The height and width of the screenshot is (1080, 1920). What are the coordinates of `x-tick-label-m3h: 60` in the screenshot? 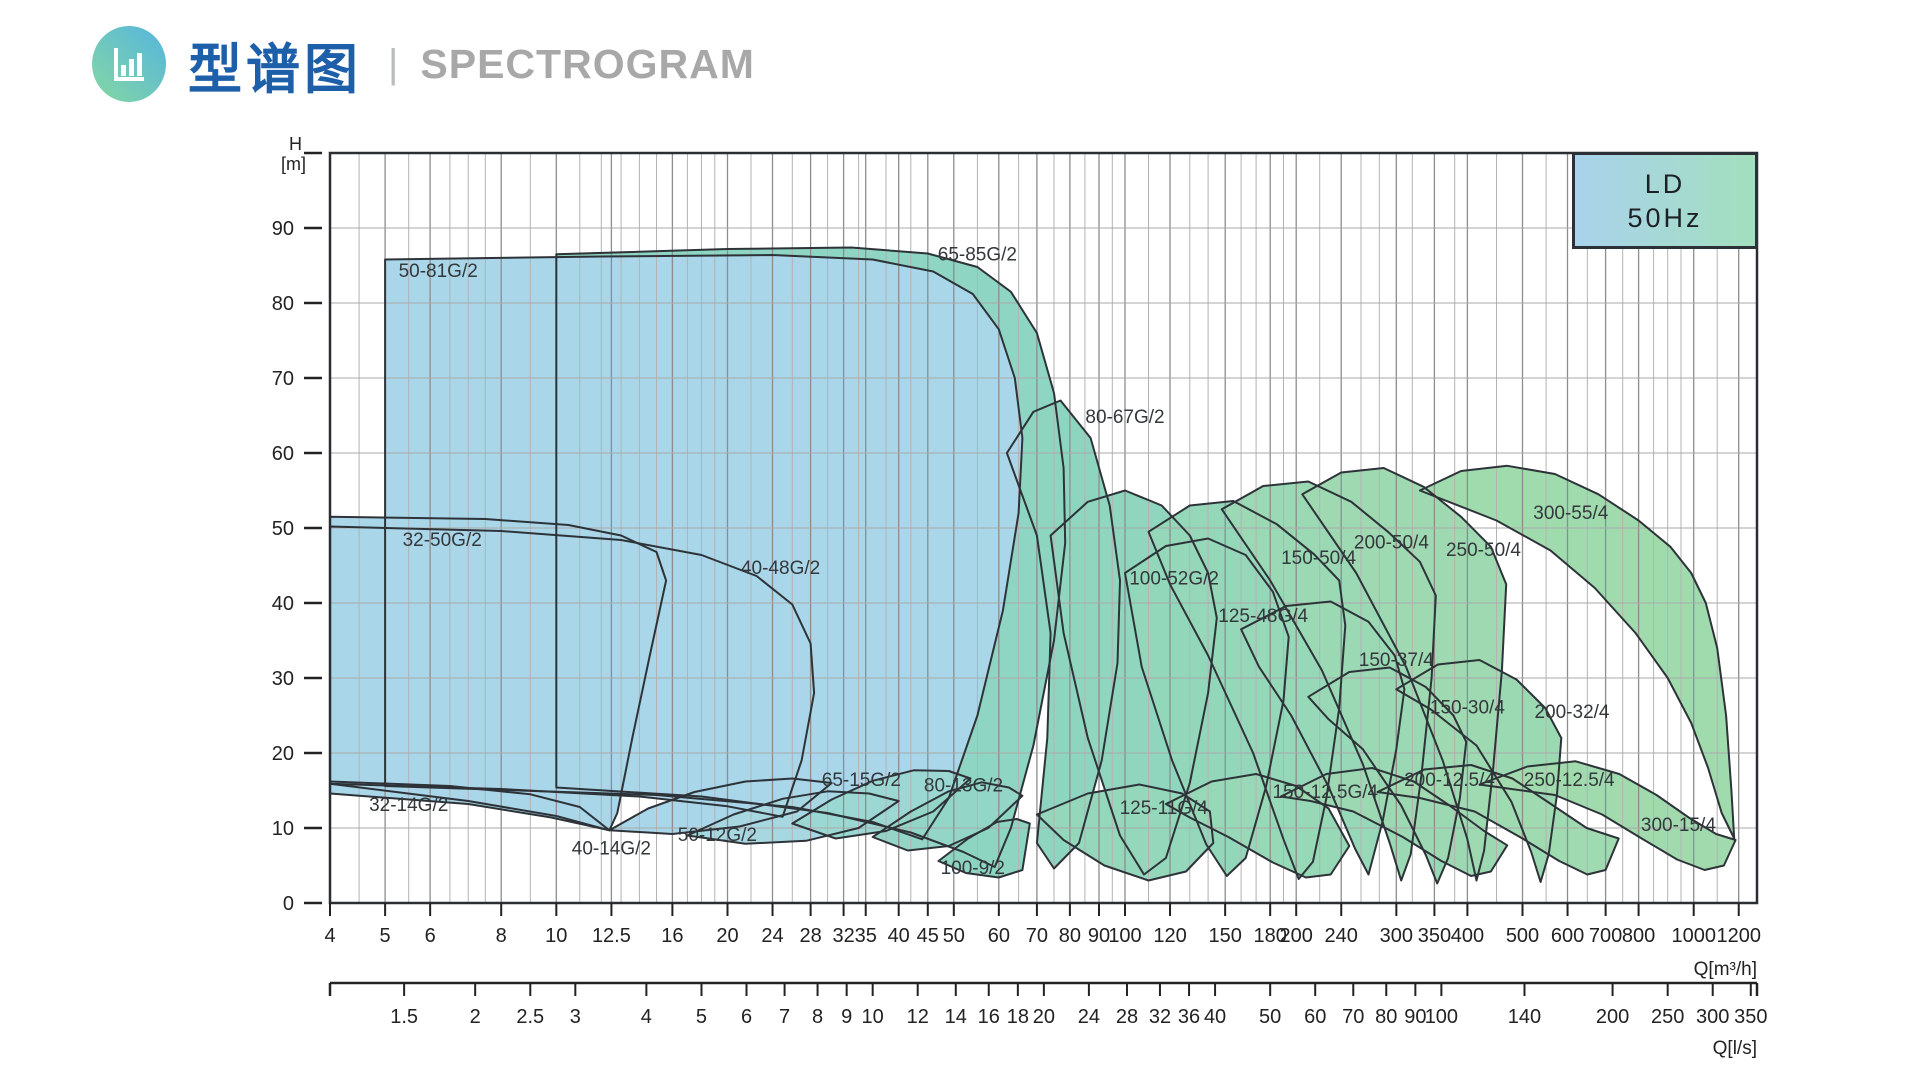 It's located at (999, 936).